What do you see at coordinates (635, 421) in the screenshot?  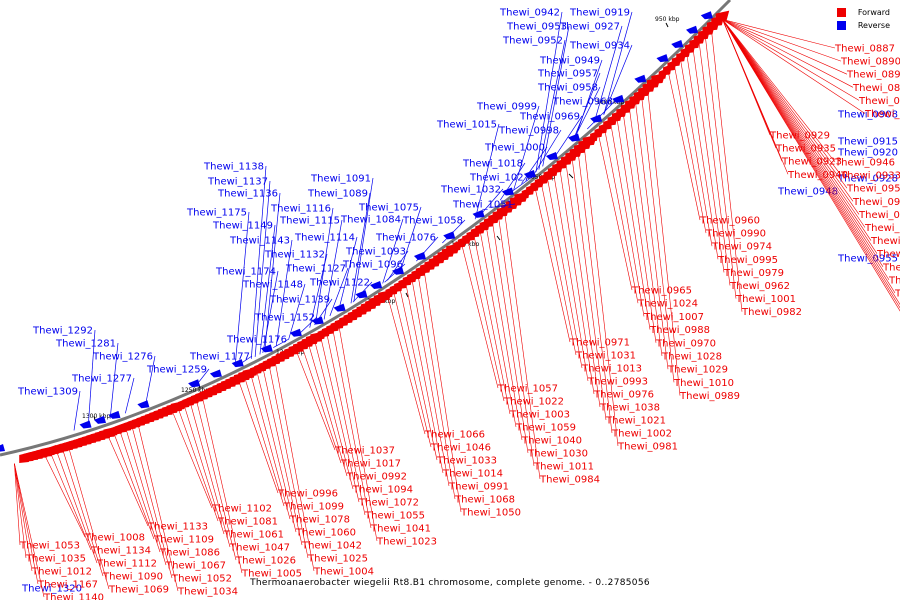 I see `forward-gene-label: Thewi_1021` at bounding box center [635, 421].